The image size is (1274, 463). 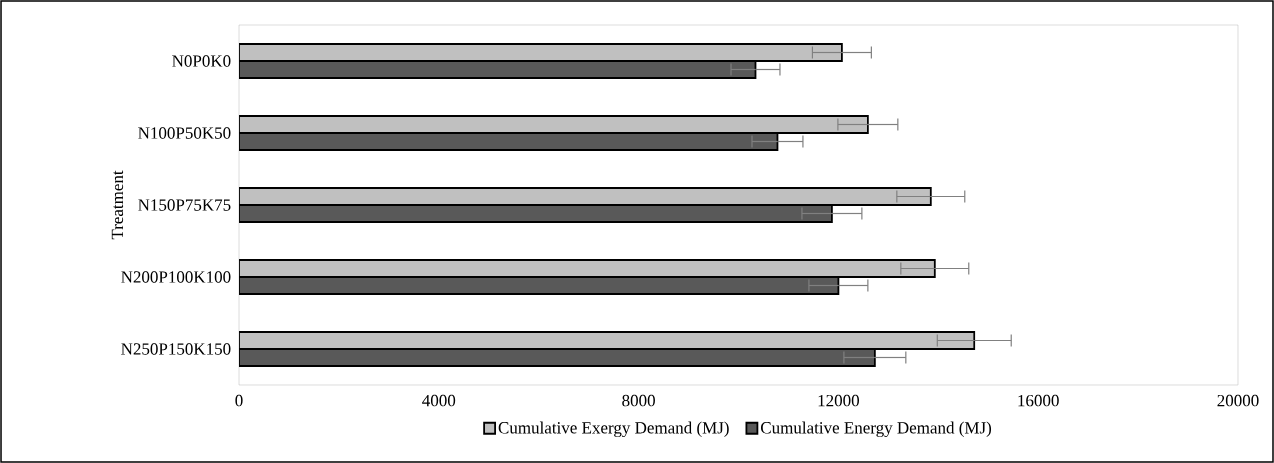 I want to click on y-axis-title: Treatment, so click(x=117, y=205).